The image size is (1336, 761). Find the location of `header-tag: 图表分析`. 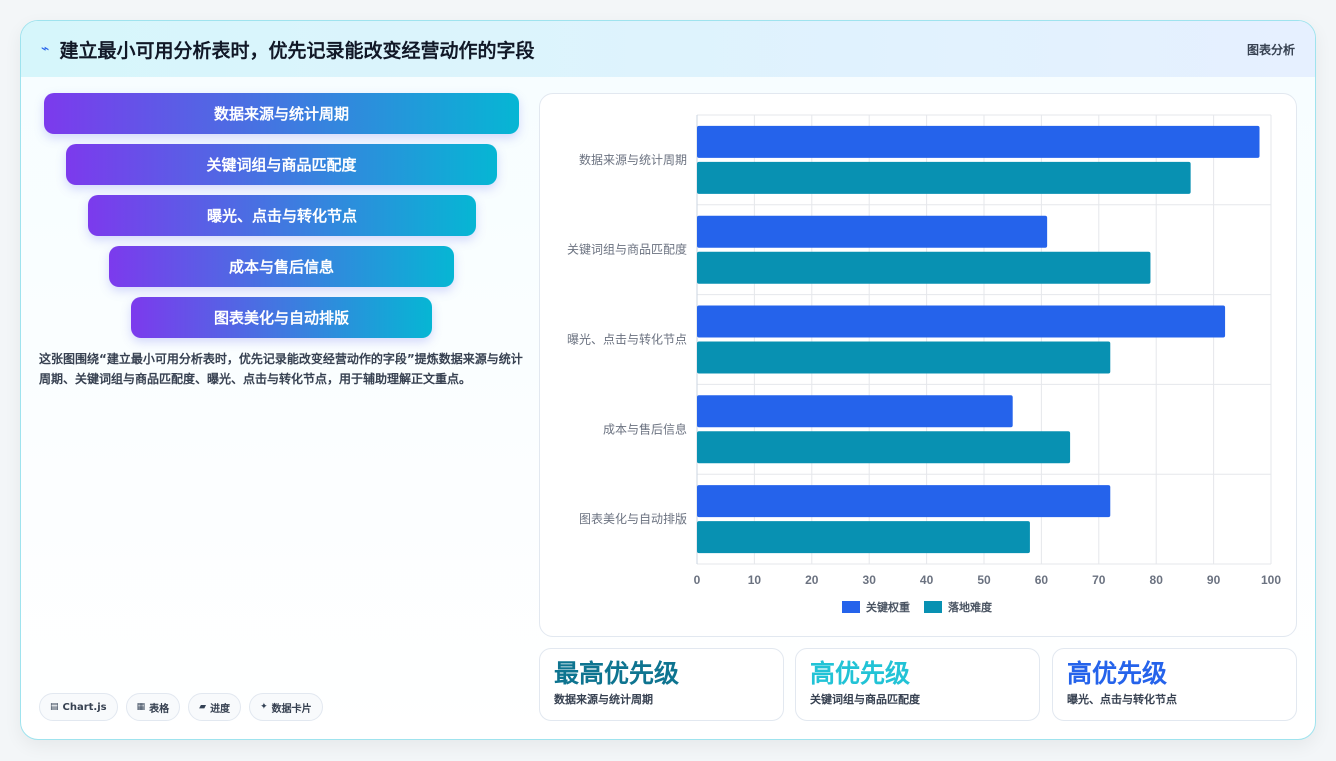

header-tag: 图表分析 is located at coordinates (1270, 49).